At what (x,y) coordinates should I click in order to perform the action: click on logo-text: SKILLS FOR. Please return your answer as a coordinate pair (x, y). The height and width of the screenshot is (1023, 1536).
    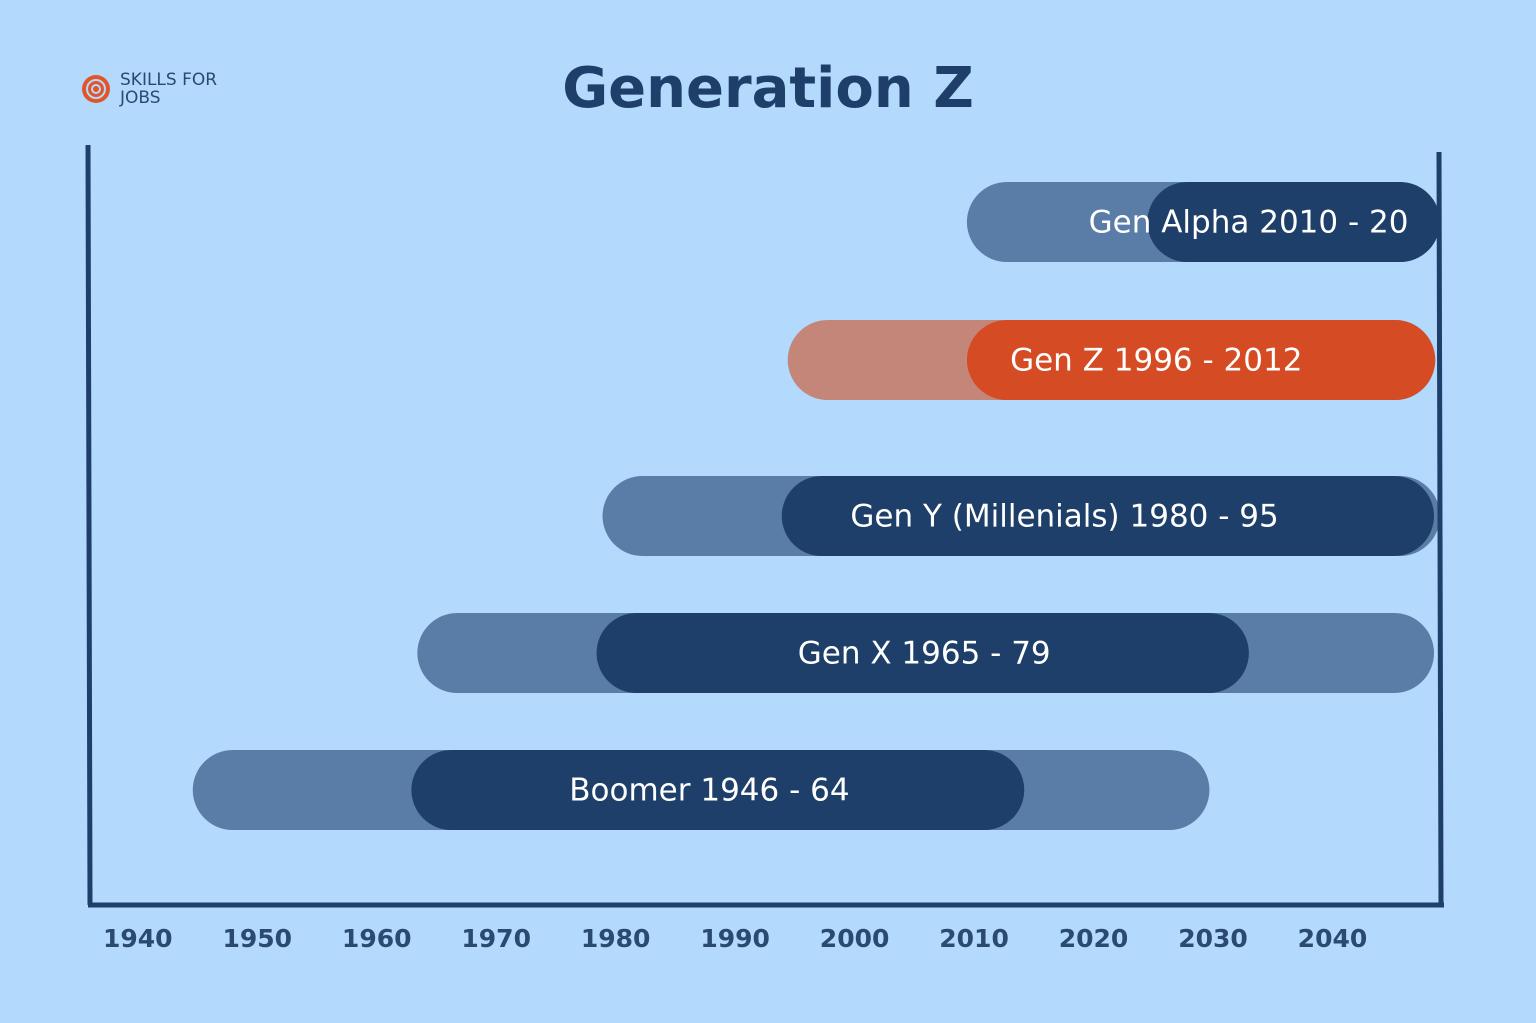
    Looking at the image, I should click on (168, 80).